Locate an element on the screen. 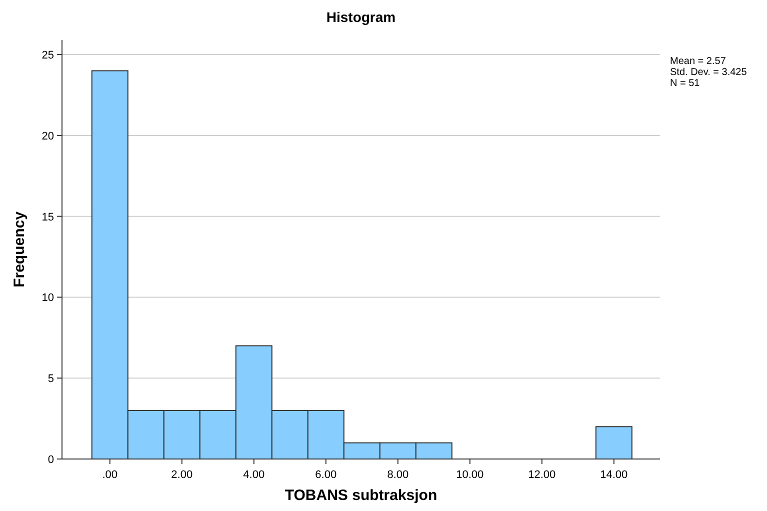  chart-title: Histogram is located at coordinates (361, 17).